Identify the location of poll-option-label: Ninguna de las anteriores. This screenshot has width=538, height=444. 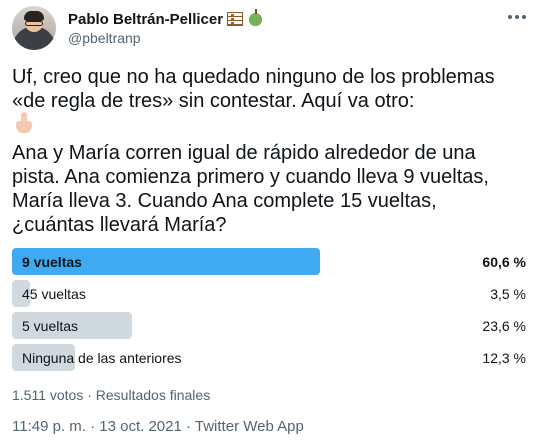
(102, 358).